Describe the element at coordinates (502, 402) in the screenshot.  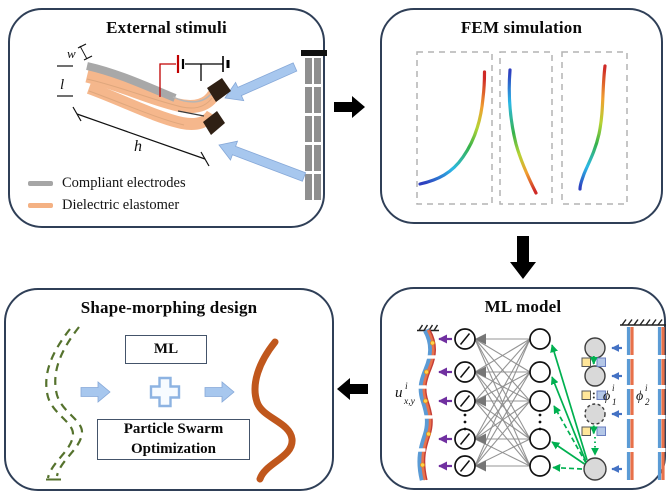
I see `nn-connections` at that location.